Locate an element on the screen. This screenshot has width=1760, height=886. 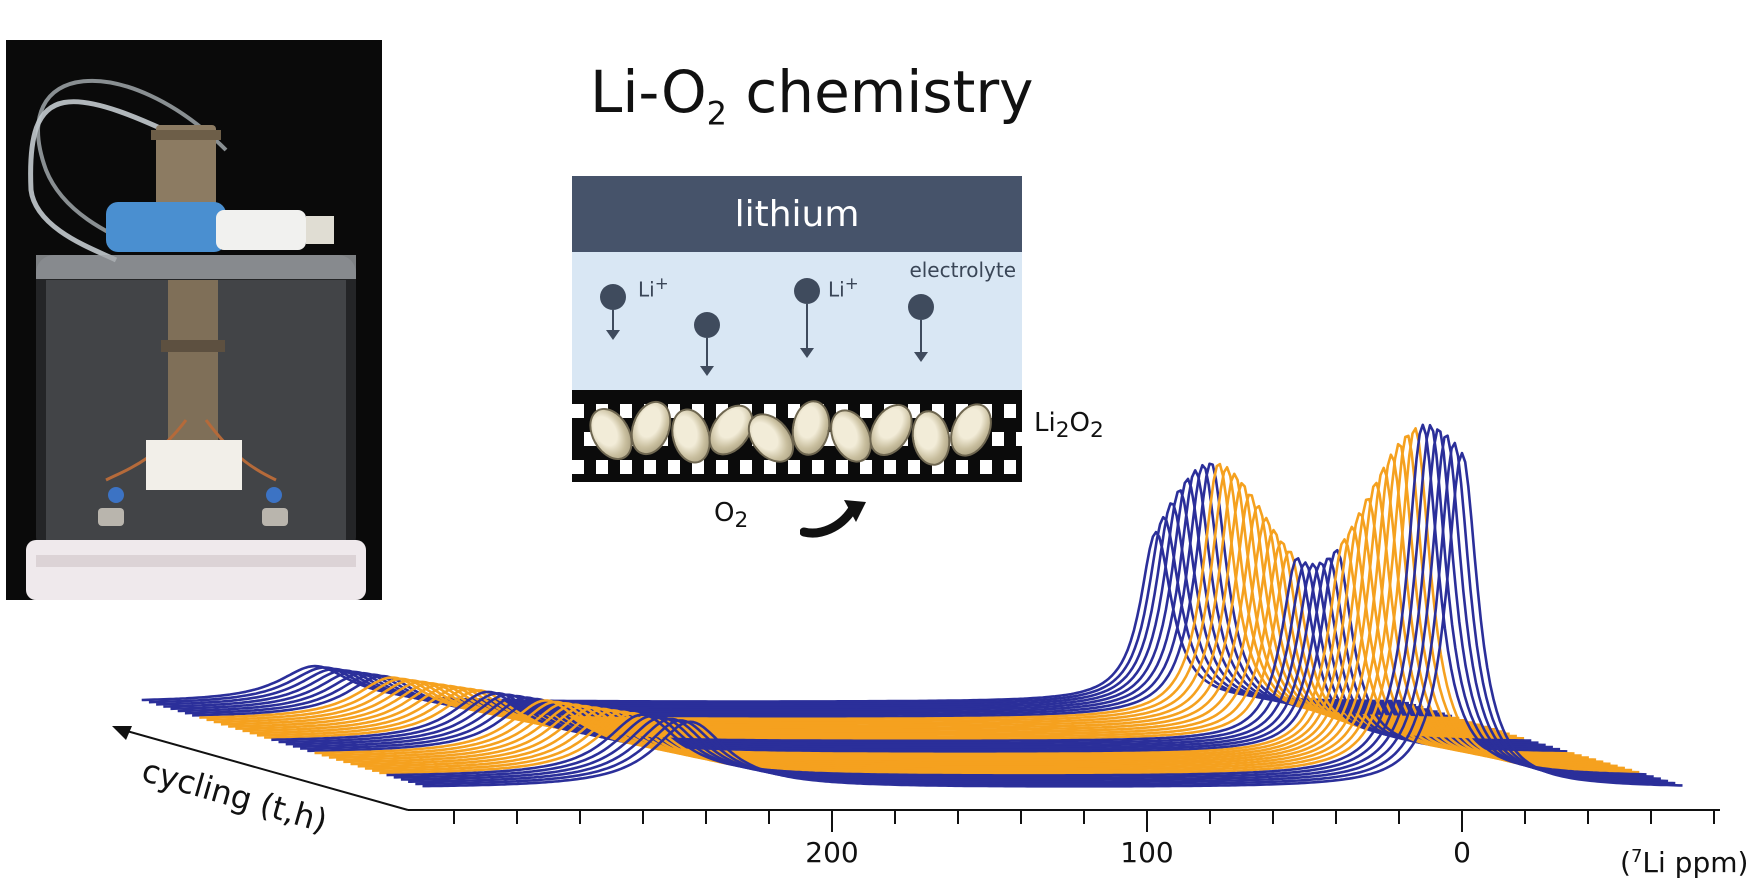
li-o2-schematic: lithium electrolyte Li+ Li+ is located at coordinates (838, 361).